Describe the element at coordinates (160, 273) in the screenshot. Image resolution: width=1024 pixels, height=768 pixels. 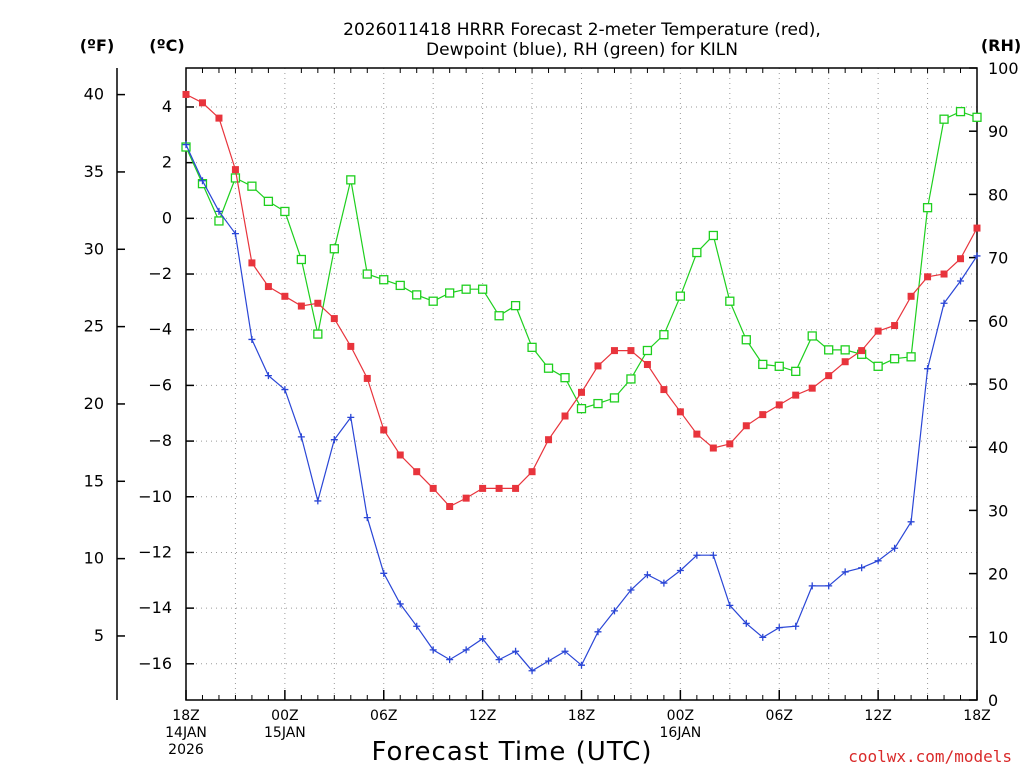
I see `celsius-tick-label: −2` at that location.